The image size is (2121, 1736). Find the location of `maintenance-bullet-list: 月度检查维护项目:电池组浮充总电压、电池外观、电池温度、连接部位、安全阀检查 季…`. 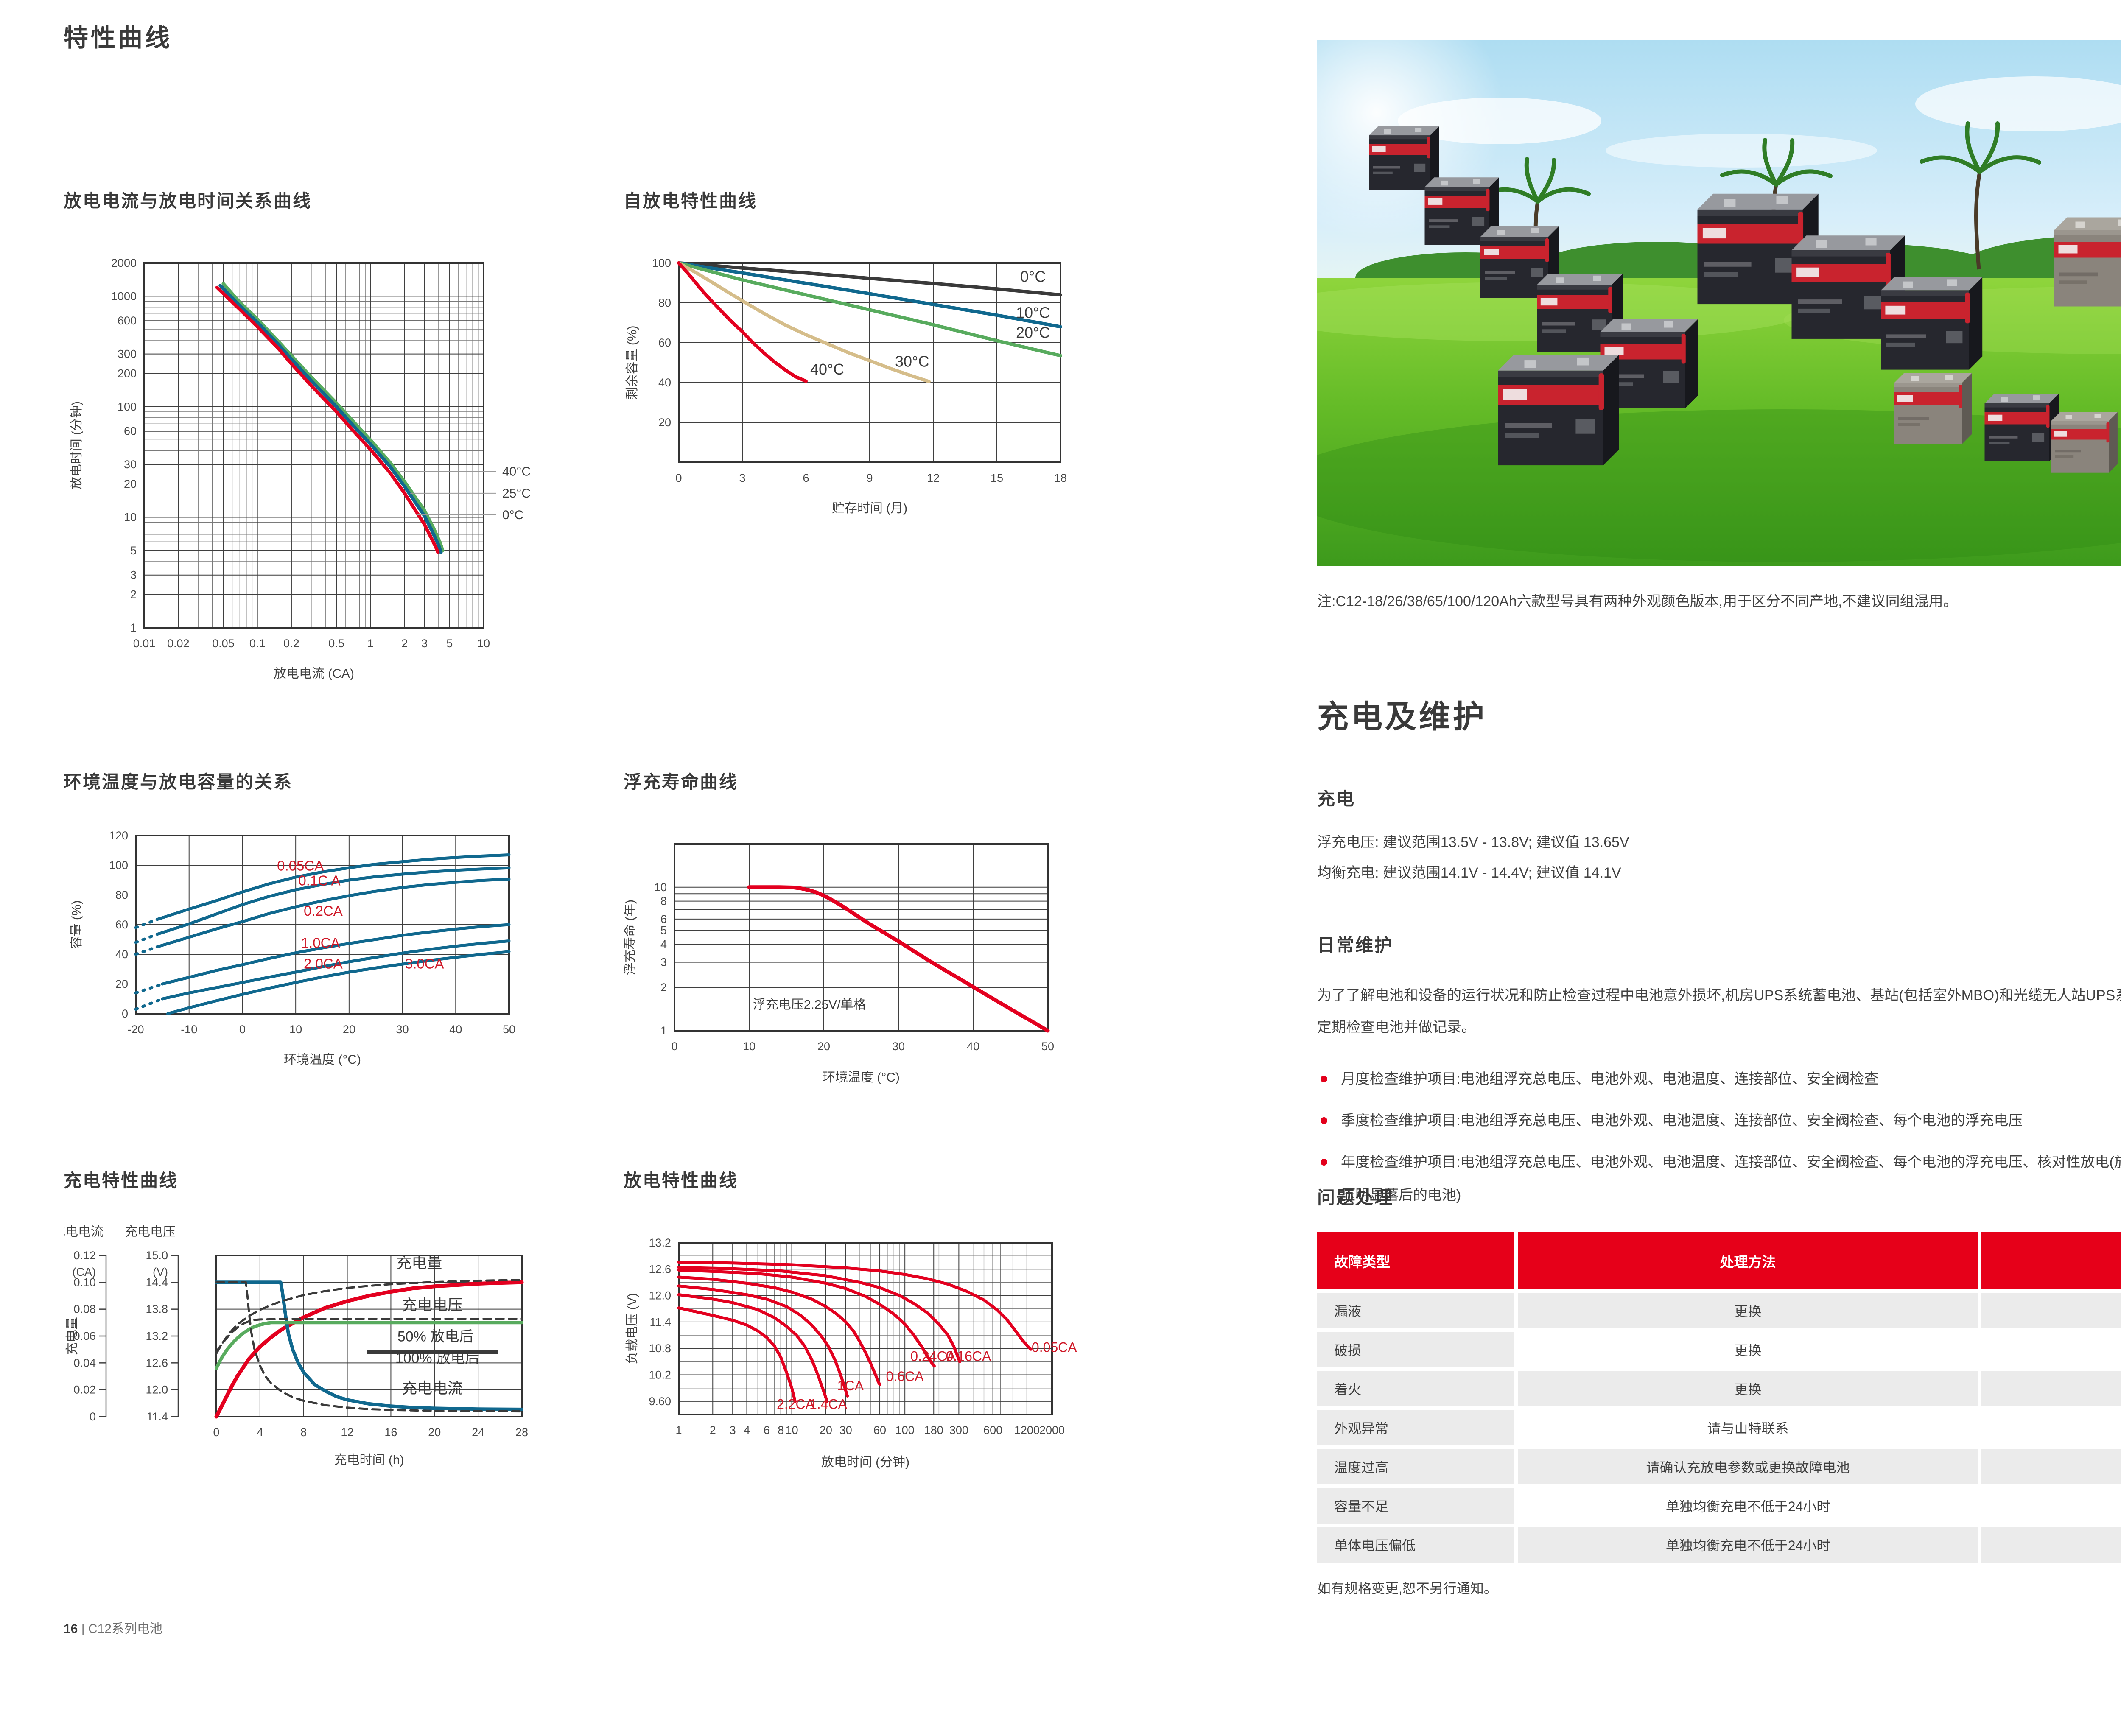

maintenance-bullet-list: 月度检查维护项目:电池组浮充总电压、电池外观、电池温度、连接部位、安全阀检查 季… is located at coordinates (1719, 1141).